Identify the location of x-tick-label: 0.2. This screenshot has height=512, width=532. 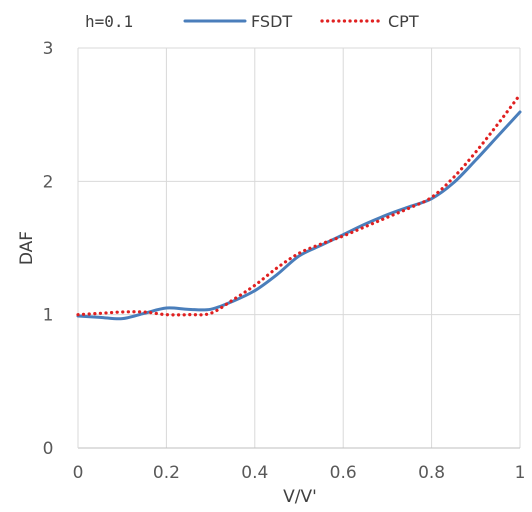
(166, 473).